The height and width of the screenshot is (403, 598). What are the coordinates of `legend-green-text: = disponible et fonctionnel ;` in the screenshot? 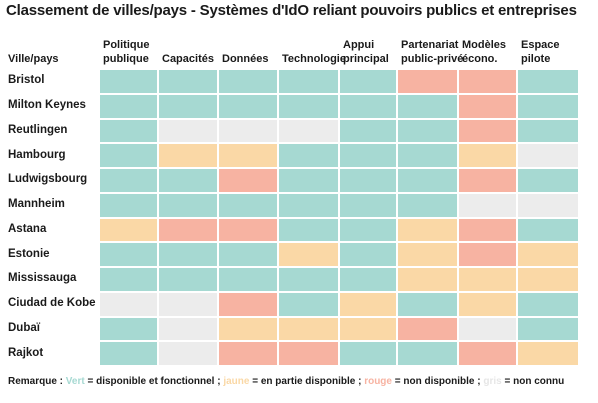 It's located at (154, 381).